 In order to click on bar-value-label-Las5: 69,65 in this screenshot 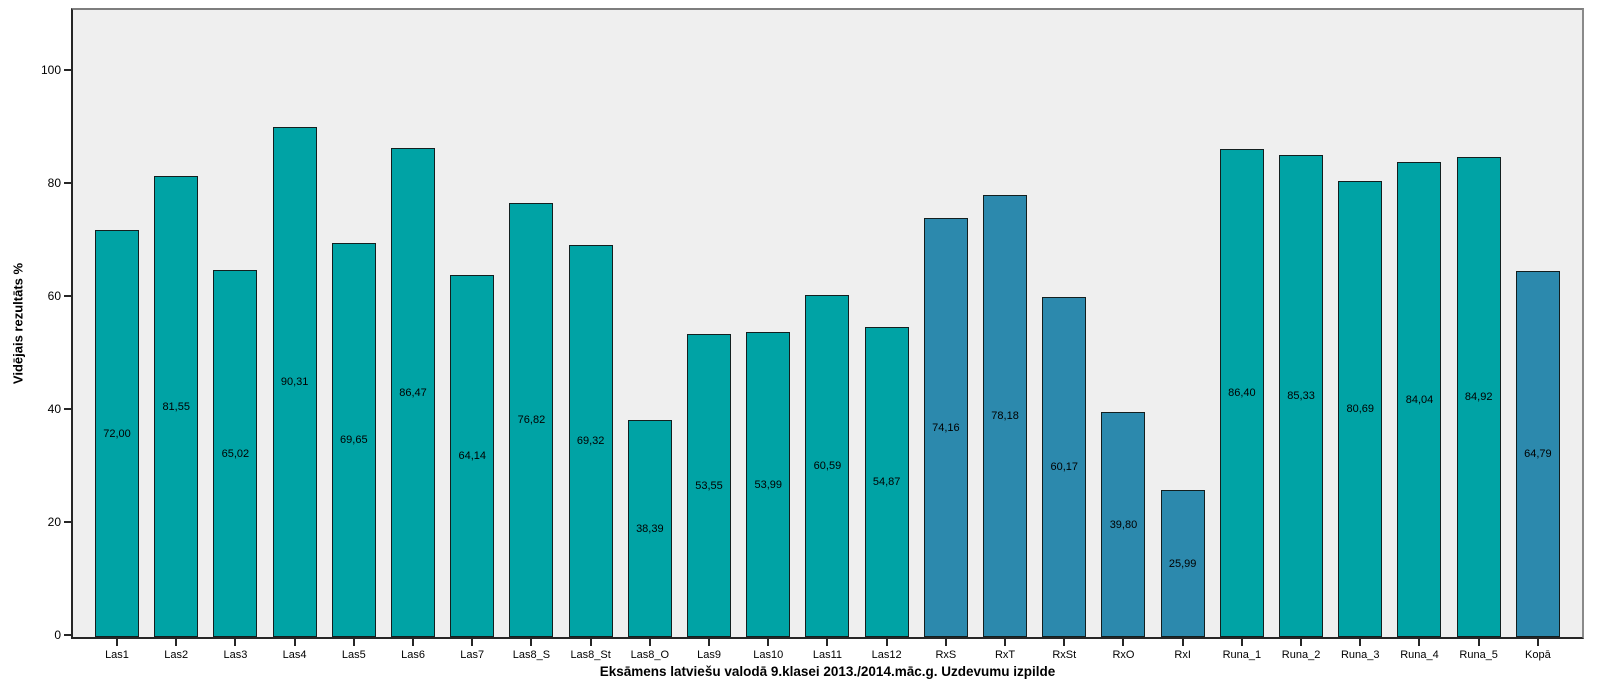, I will do `click(354, 440)`.